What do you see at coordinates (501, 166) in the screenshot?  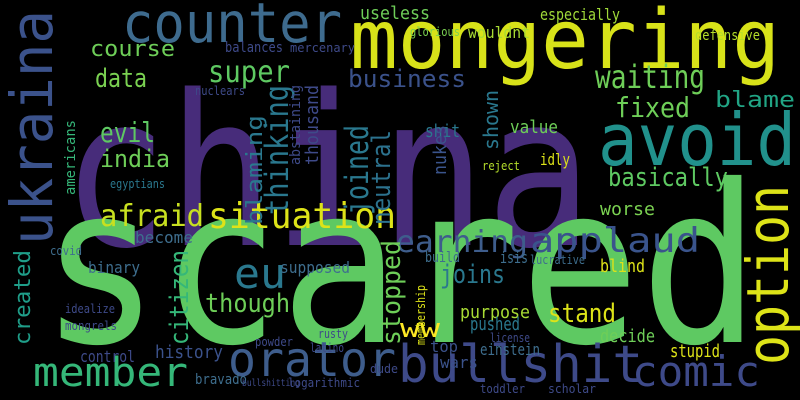 I see `word: reject` at bounding box center [501, 166].